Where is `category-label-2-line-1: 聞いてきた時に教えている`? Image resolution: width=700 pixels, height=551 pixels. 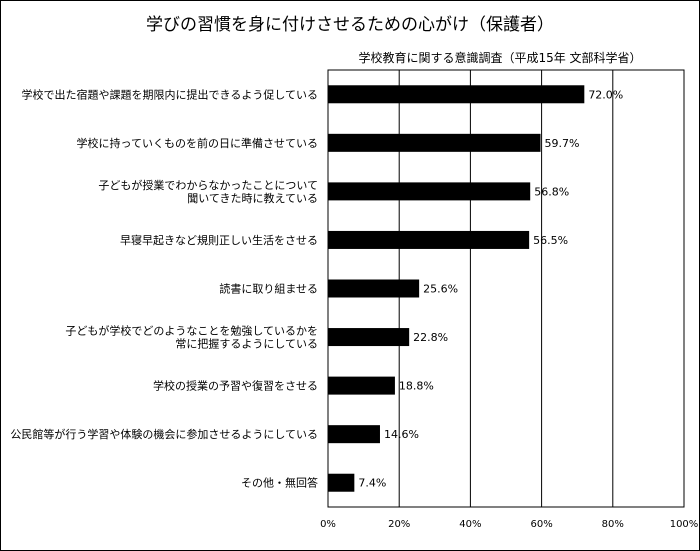 category-label-2-line-1: 聞いてきた時に教えている is located at coordinates (252, 198).